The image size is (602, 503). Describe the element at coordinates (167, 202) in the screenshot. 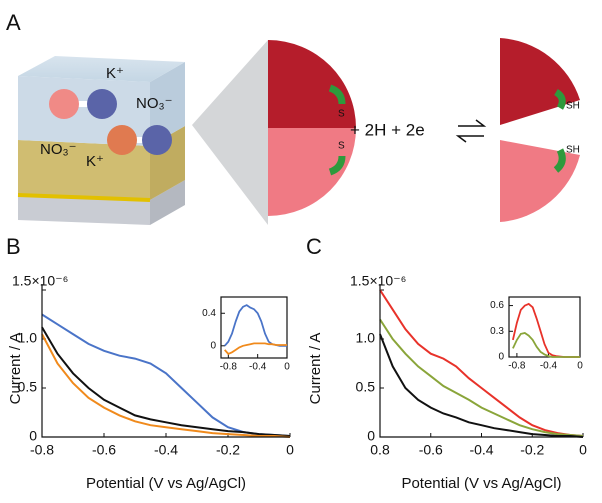

I see `cube-base-side` at that location.